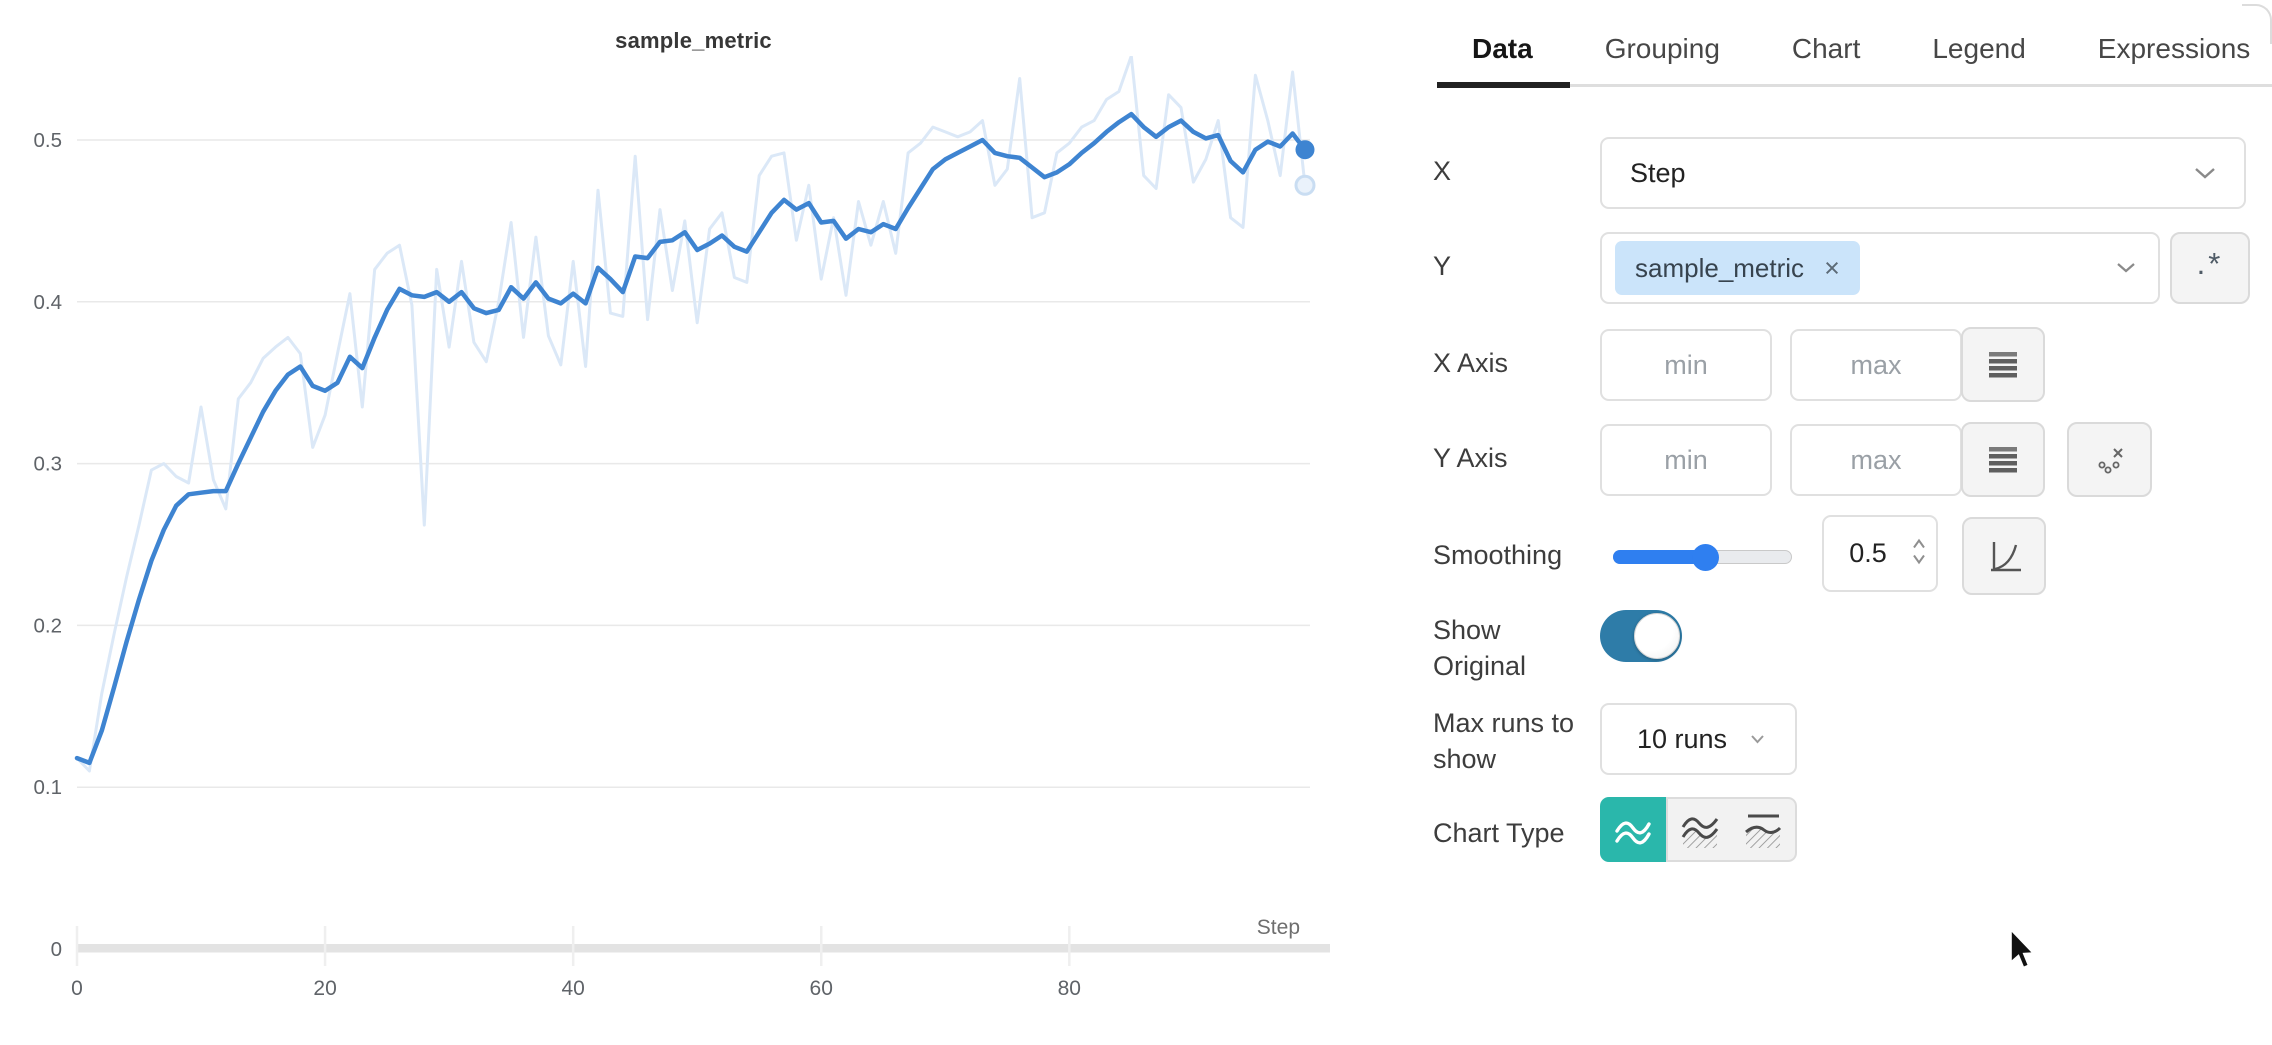  What do you see at coordinates (48, 302) in the screenshot?
I see `y-tick-label: 0.4` at bounding box center [48, 302].